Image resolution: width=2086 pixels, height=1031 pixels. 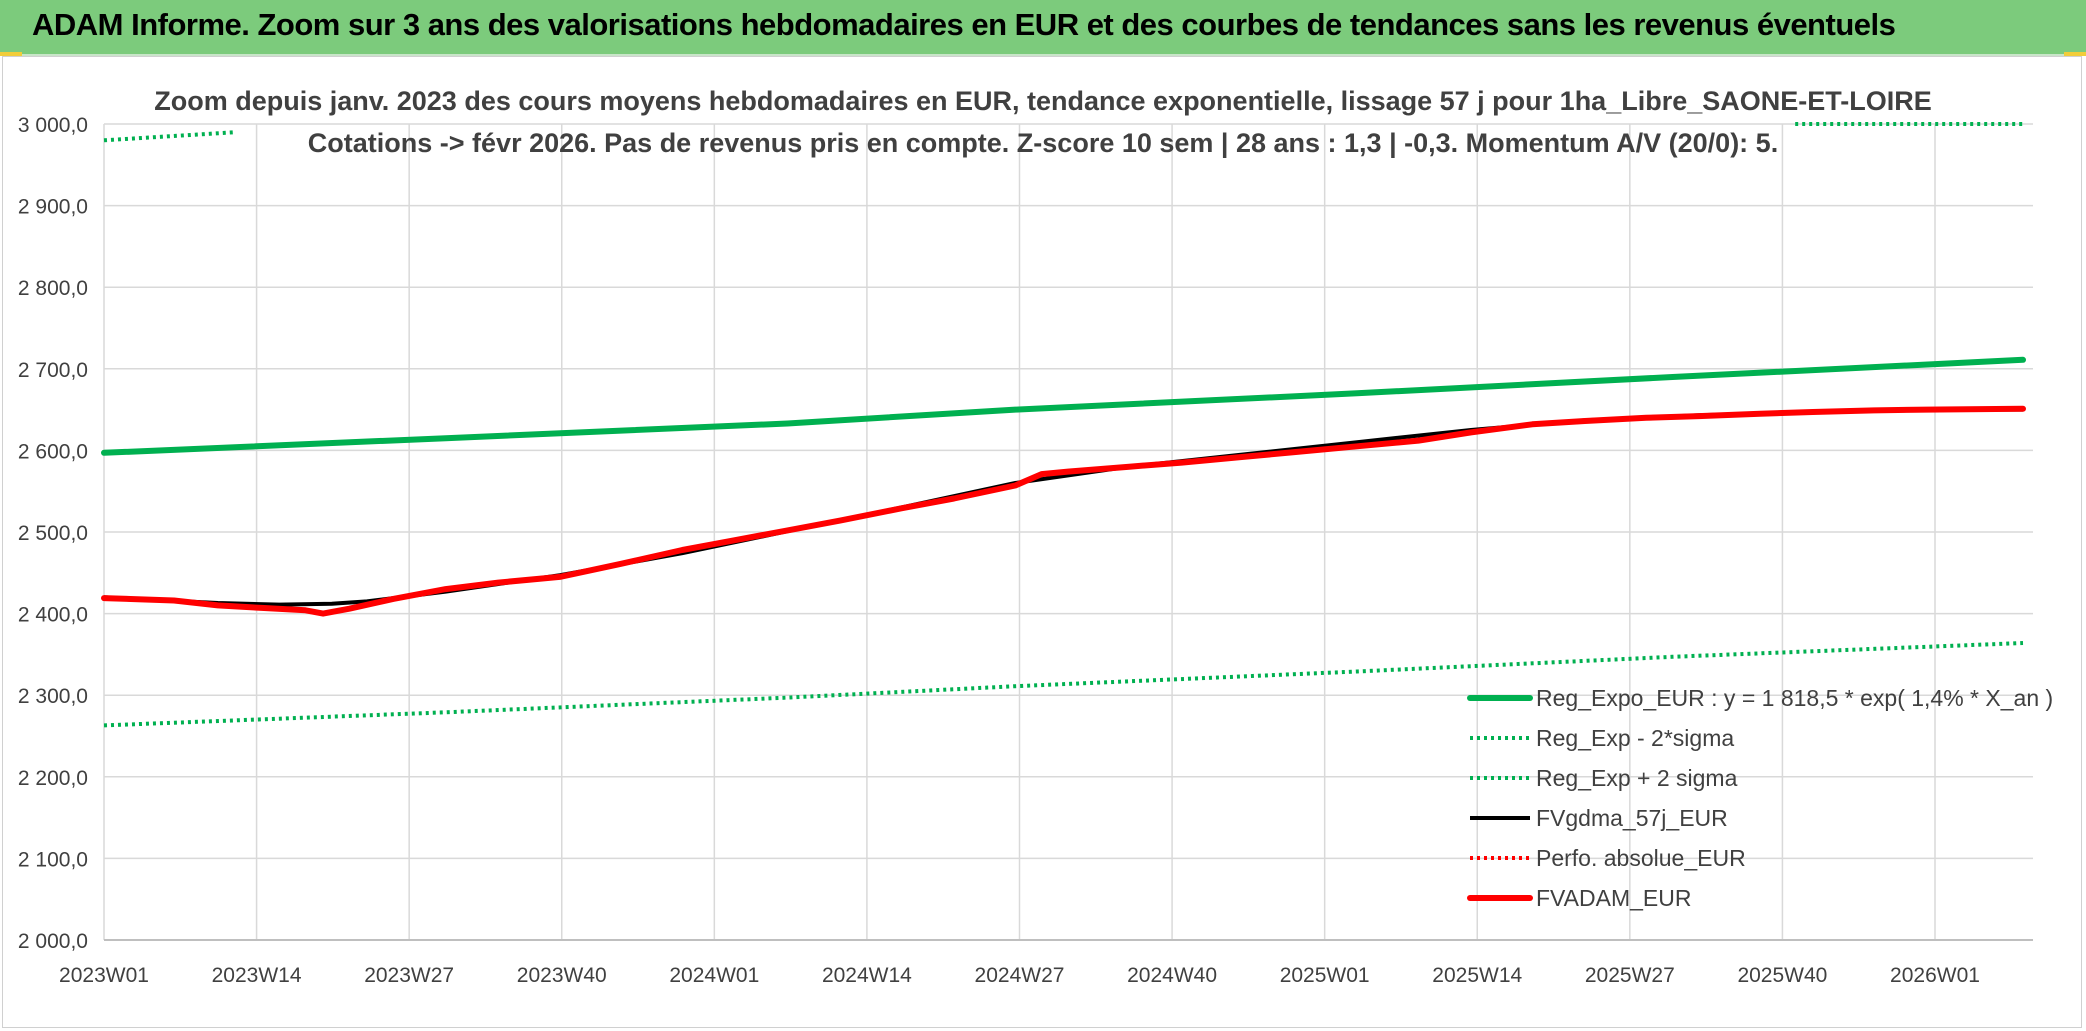 I want to click on y-tick-label: 2 500,0, so click(x=53, y=533).